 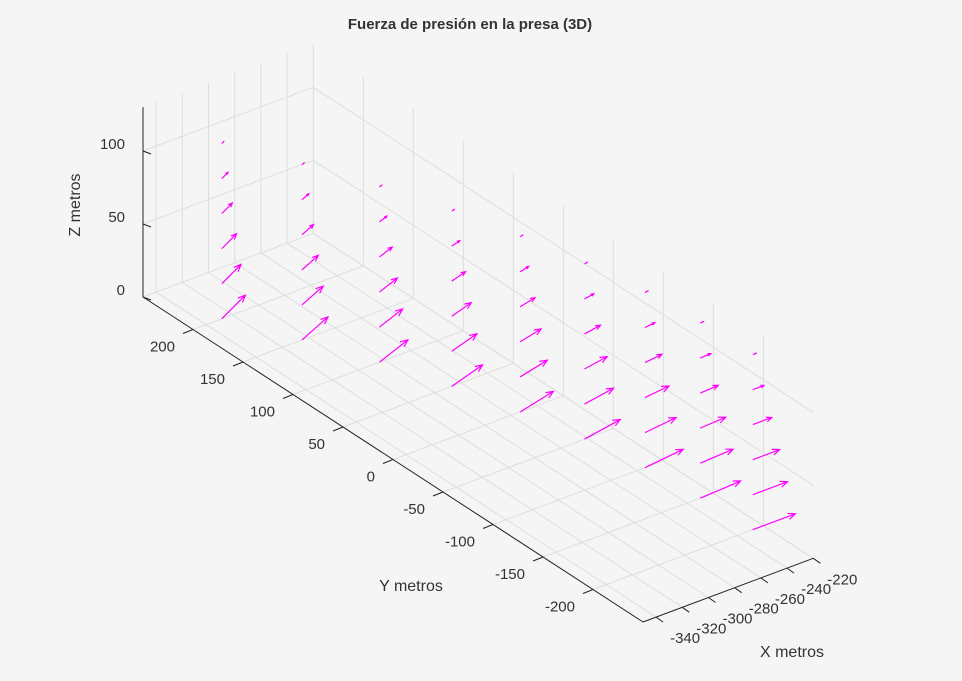 I want to click on x-tick-label: -220, so click(x=842, y=579).